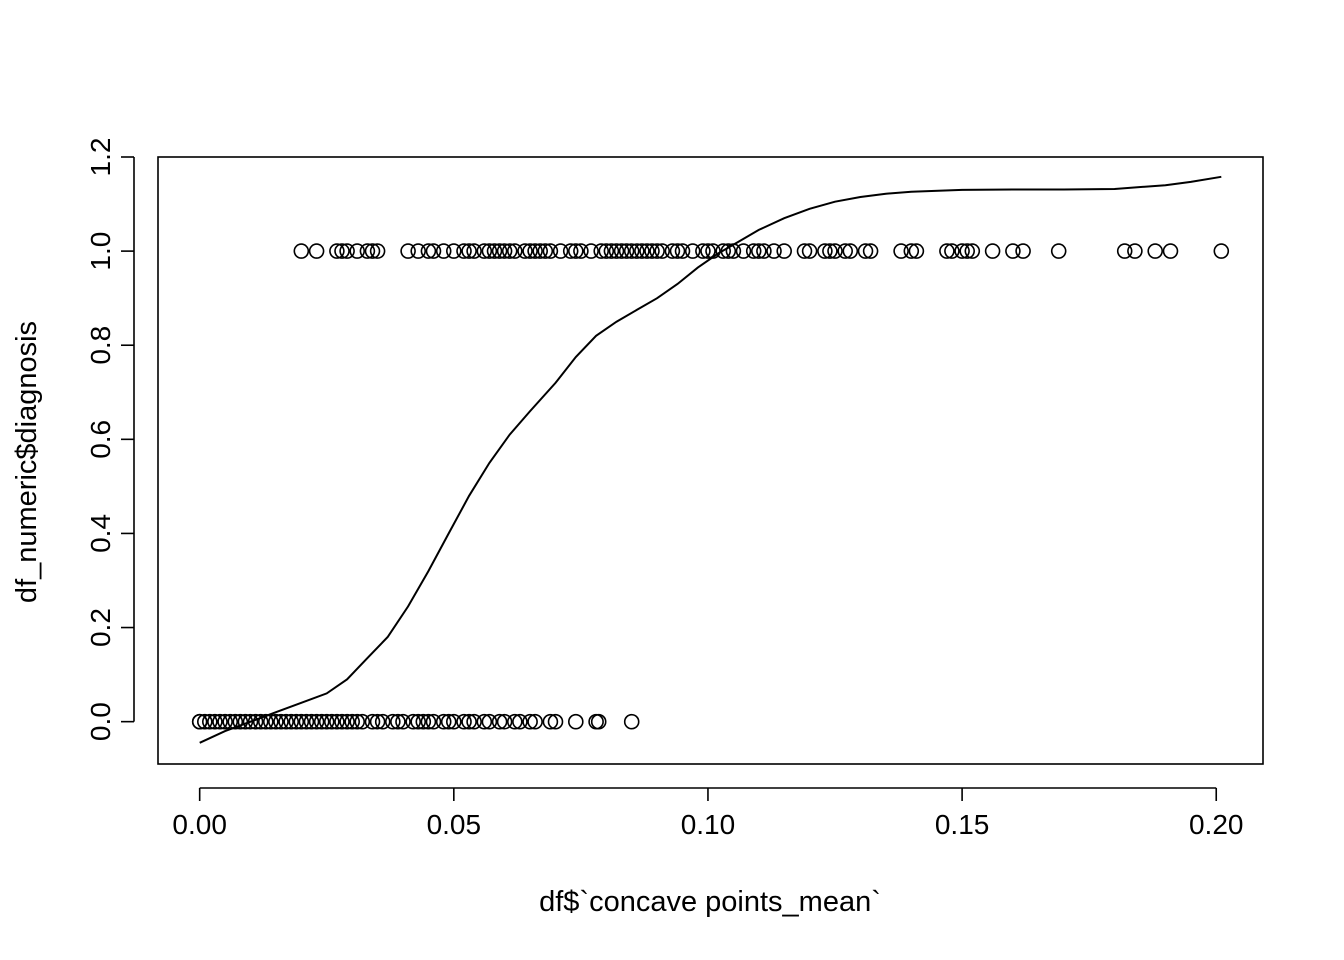 The width and height of the screenshot is (1344, 960). What do you see at coordinates (100, 439) in the screenshot?
I see `y-tick-label: 0.6` at bounding box center [100, 439].